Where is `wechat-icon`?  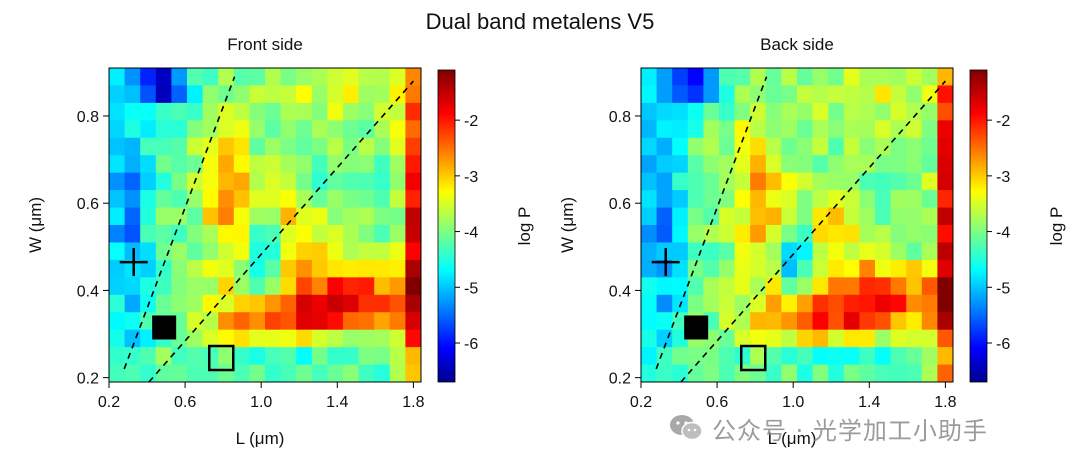 wechat-icon is located at coordinates (686, 428).